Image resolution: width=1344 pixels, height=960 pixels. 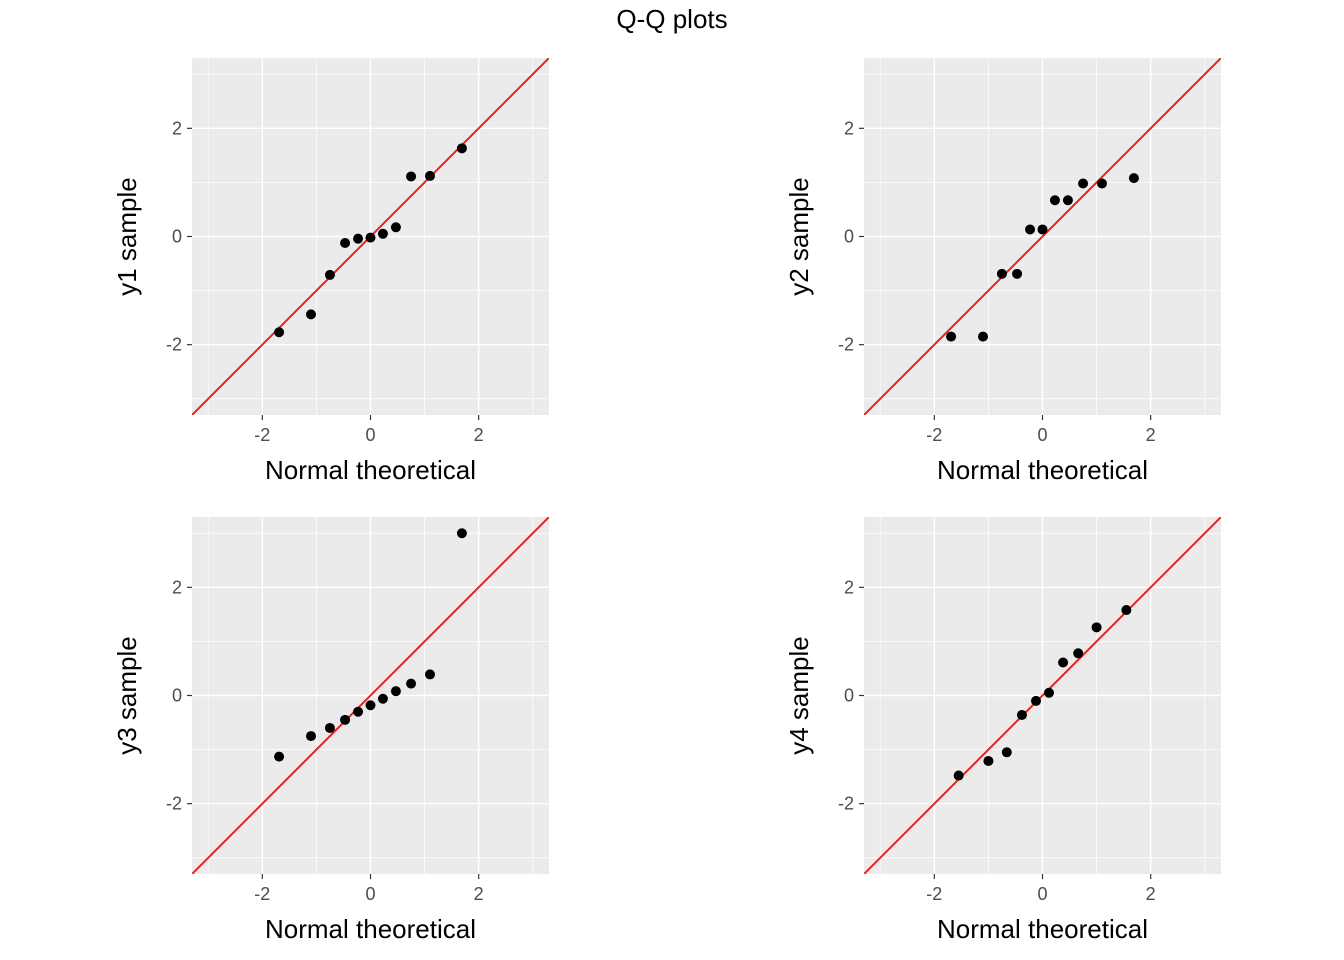 What do you see at coordinates (127, 236) in the screenshot?
I see `y-axis-title: y1 sample` at bounding box center [127, 236].